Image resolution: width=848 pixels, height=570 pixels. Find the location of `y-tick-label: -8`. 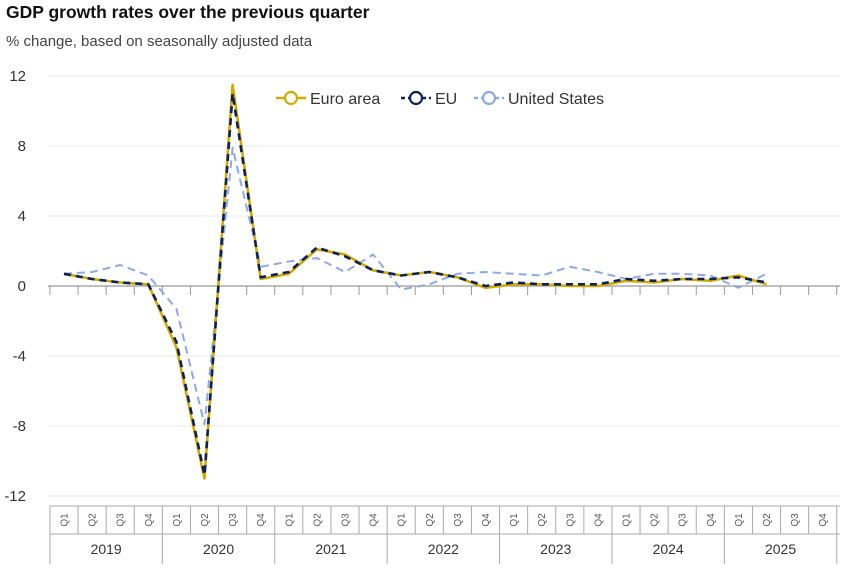

y-tick-label: -8 is located at coordinates (19, 426).